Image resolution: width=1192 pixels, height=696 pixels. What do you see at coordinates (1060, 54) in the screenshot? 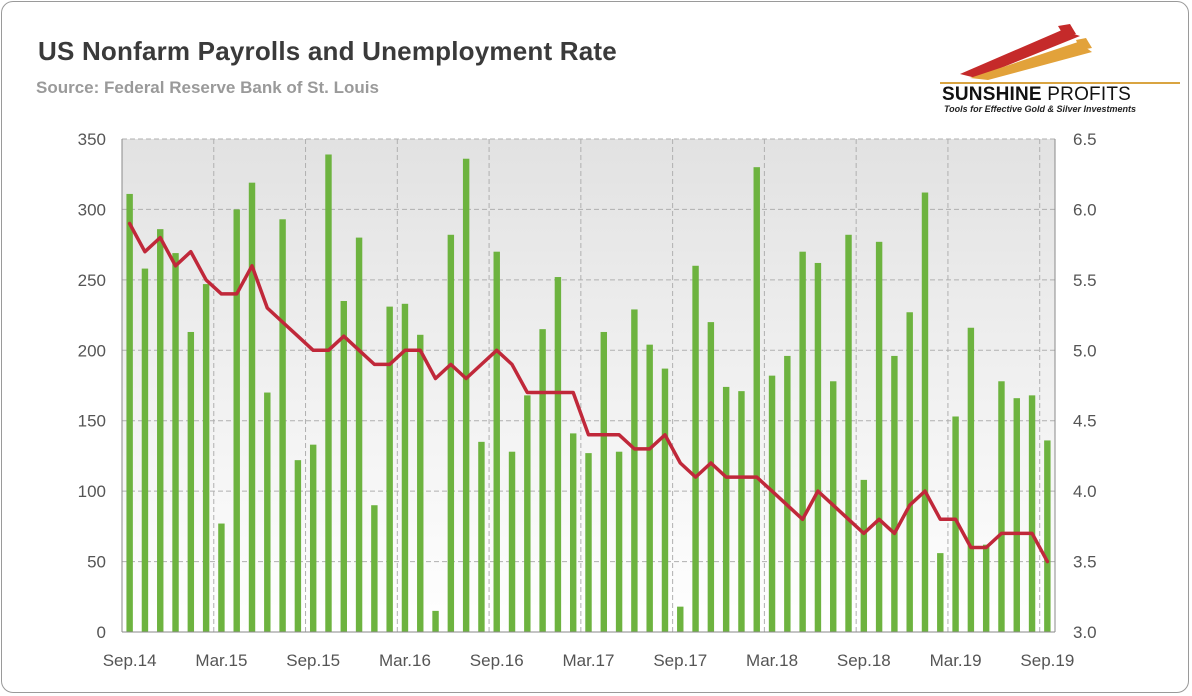
I see `sunshine-profits-logo-icon` at bounding box center [1060, 54].